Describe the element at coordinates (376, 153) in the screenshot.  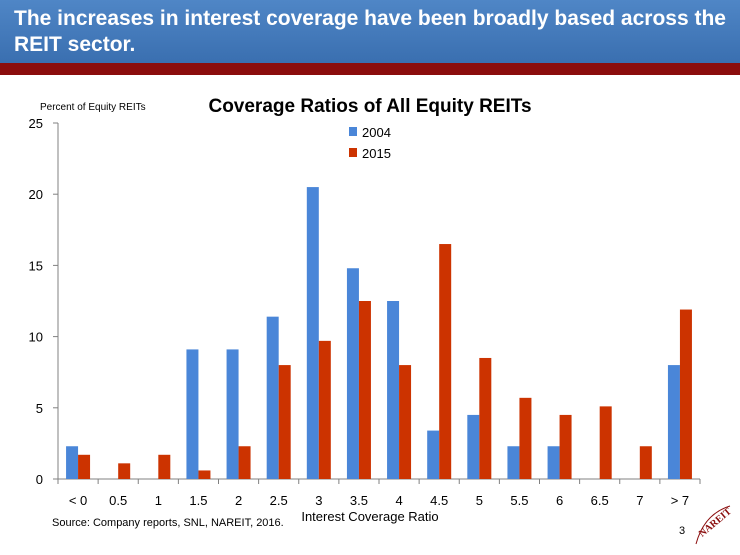
I see `legend-label-2015: 2015` at that location.